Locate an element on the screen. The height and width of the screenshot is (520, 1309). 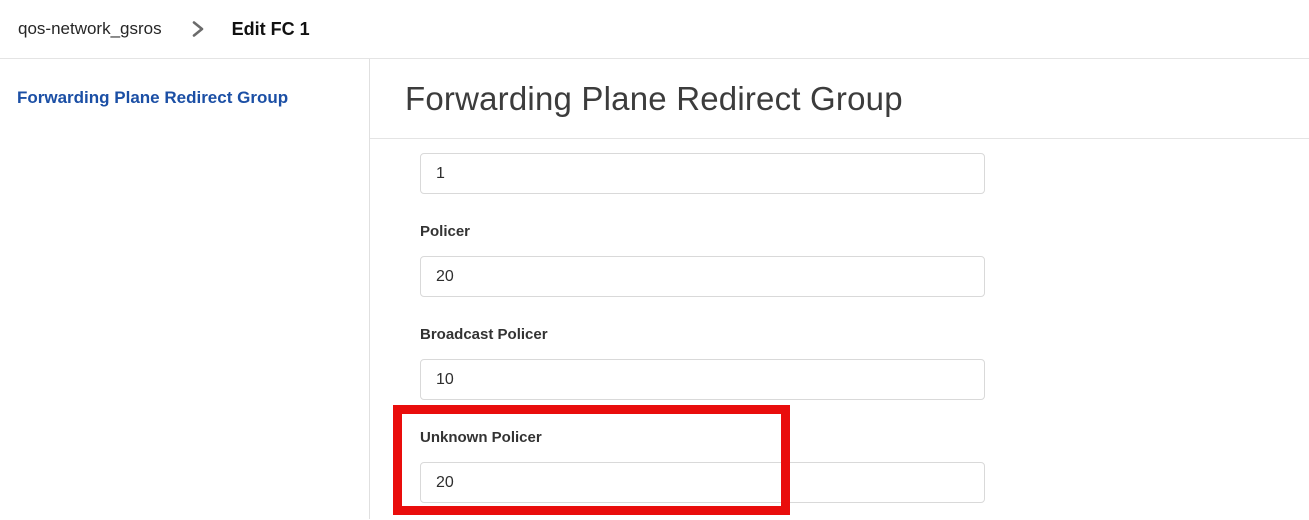
policer-input is located at coordinates (702, 276).